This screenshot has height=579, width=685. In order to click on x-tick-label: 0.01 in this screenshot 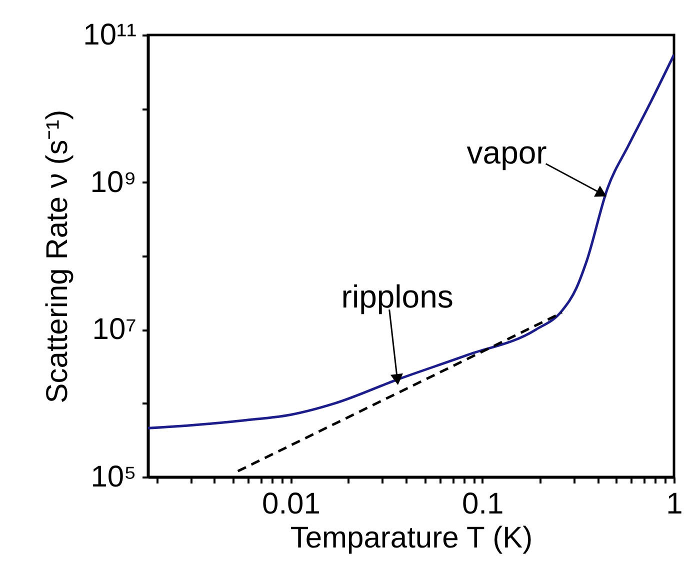, I will do `click(291, 504)`.